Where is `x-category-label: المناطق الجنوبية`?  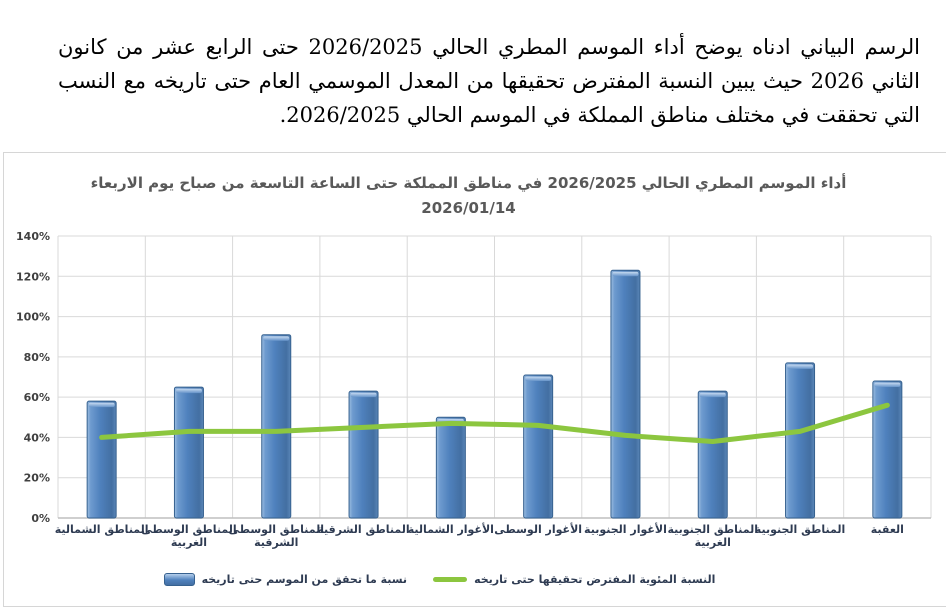 x-category-label: المناطق الجنوبية is located at coordinates (800, 529).